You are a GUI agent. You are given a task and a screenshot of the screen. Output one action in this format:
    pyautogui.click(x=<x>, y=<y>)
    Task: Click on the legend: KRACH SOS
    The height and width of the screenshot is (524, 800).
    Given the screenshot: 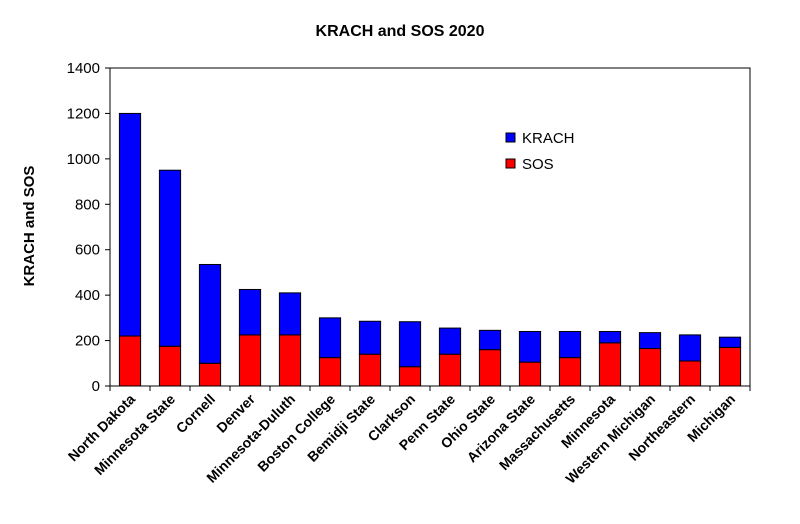 What is the action you would take?
    pyautogui.click(x=540, y=151)
    